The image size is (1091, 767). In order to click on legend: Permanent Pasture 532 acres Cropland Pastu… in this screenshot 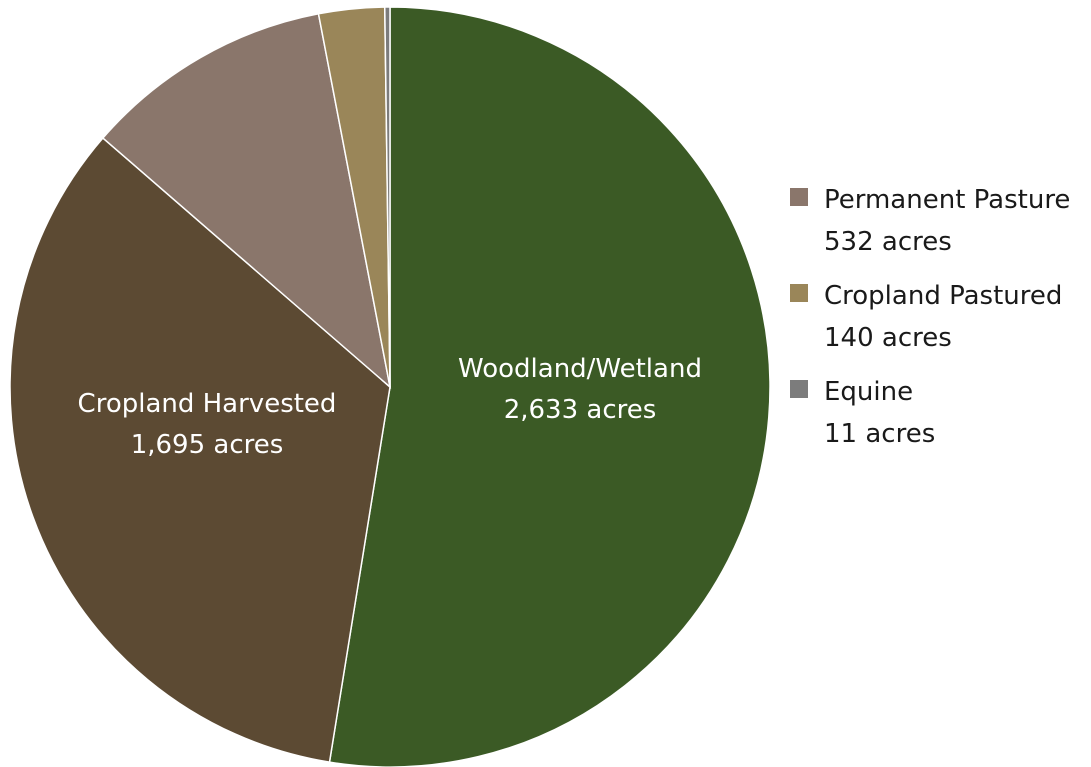, I will do `click(930, 317)`.